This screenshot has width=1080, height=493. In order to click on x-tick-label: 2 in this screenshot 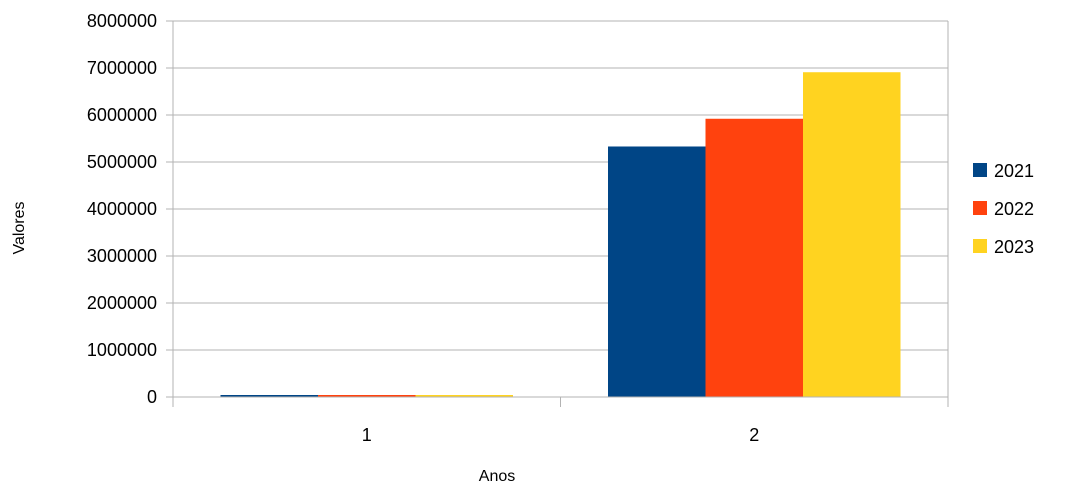, I will do `click(754, 435)`.